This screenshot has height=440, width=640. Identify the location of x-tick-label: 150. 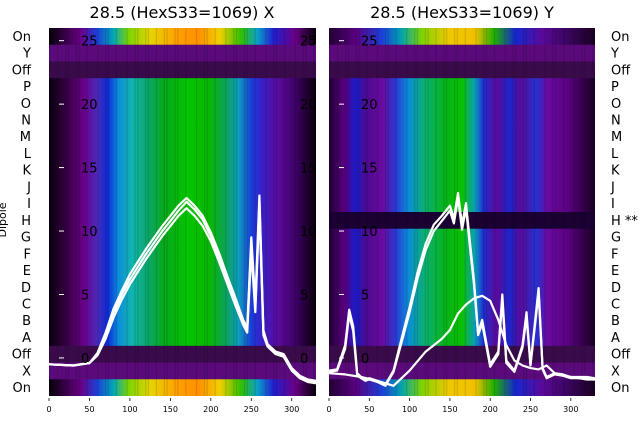
(449, 409).